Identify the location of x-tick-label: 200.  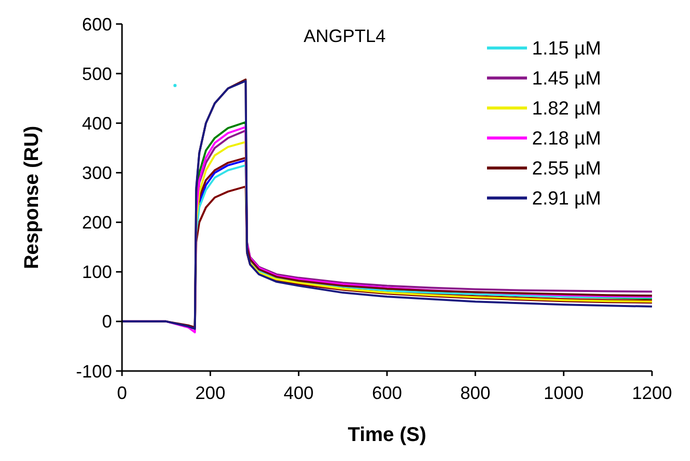
(210, 393).